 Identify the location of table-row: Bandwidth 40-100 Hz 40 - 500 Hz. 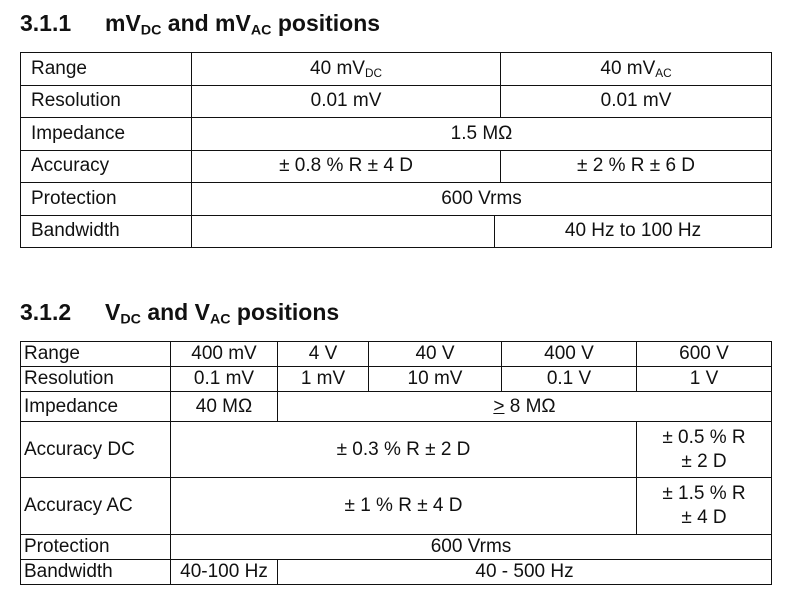
(396, 572).